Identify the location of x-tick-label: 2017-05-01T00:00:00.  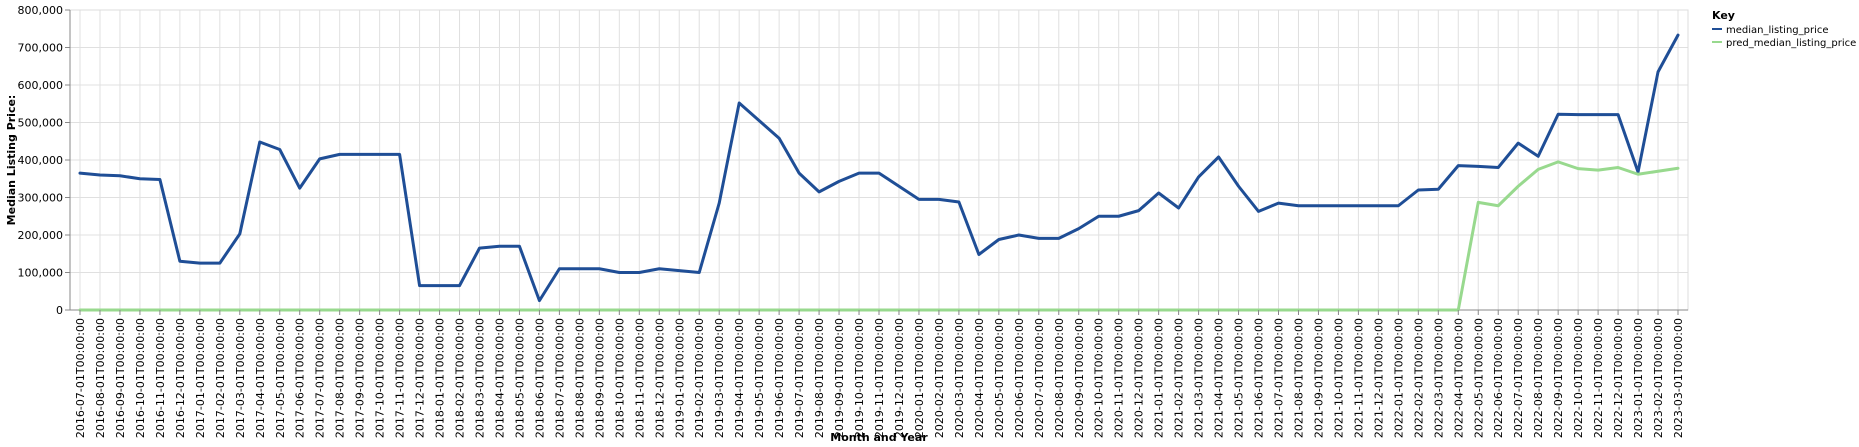
(280, 378).